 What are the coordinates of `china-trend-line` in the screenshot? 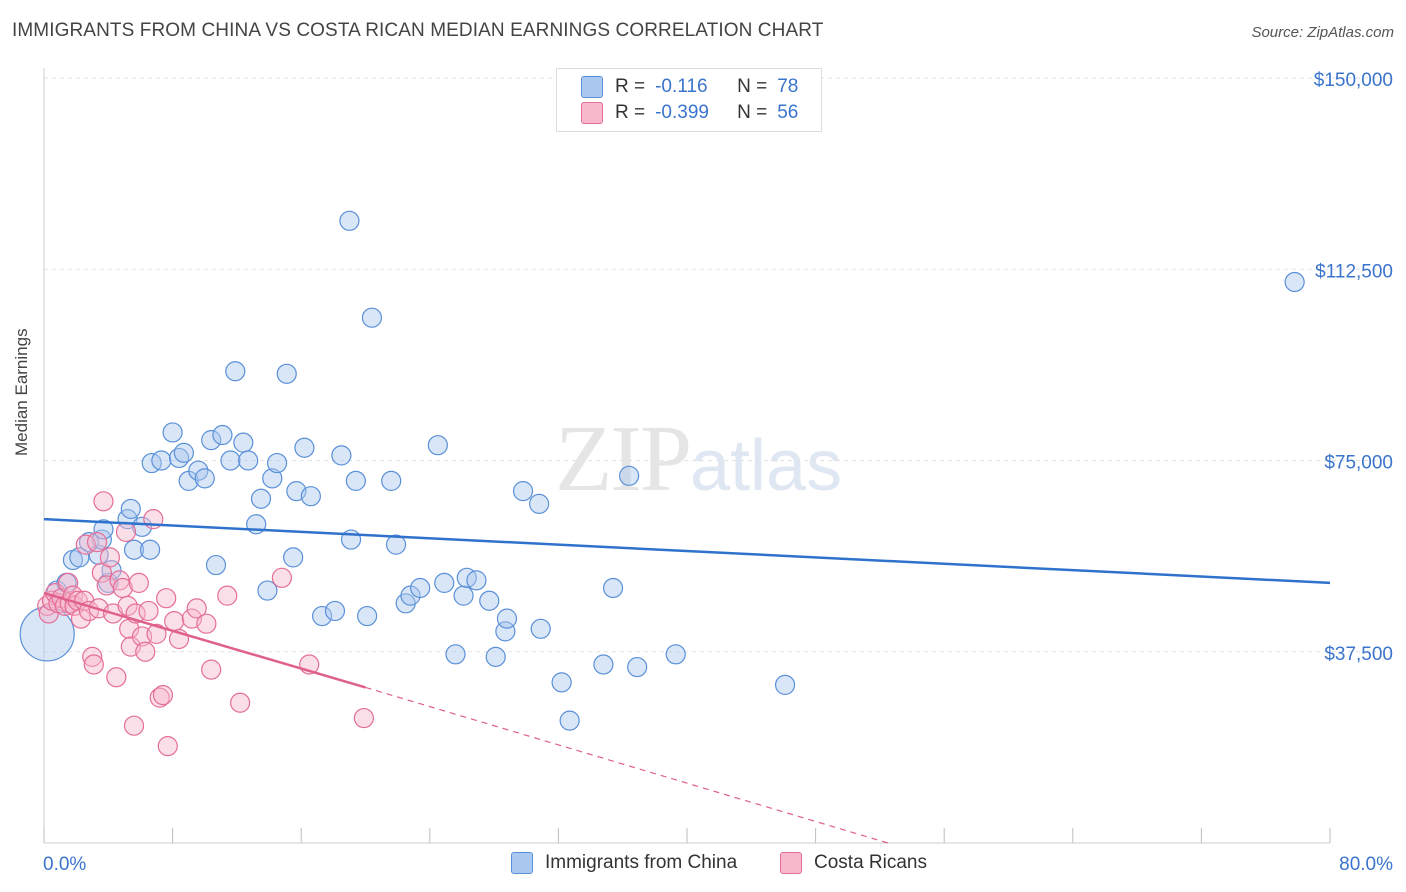 It's located at (687, 551).